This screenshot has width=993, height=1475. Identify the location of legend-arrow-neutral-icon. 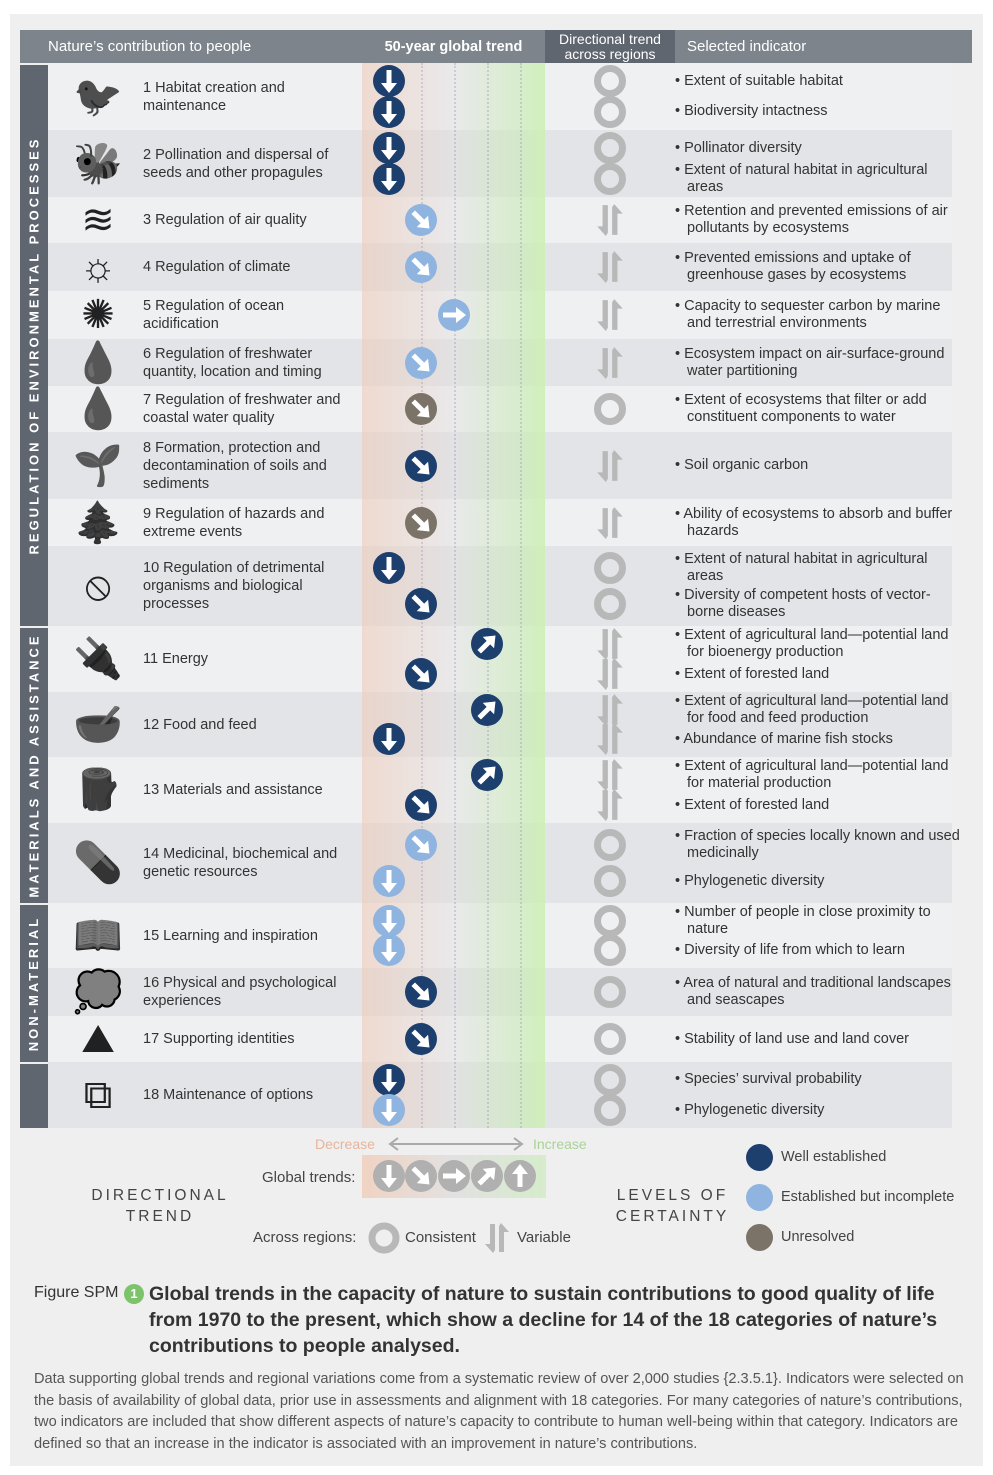
(454, 1176).